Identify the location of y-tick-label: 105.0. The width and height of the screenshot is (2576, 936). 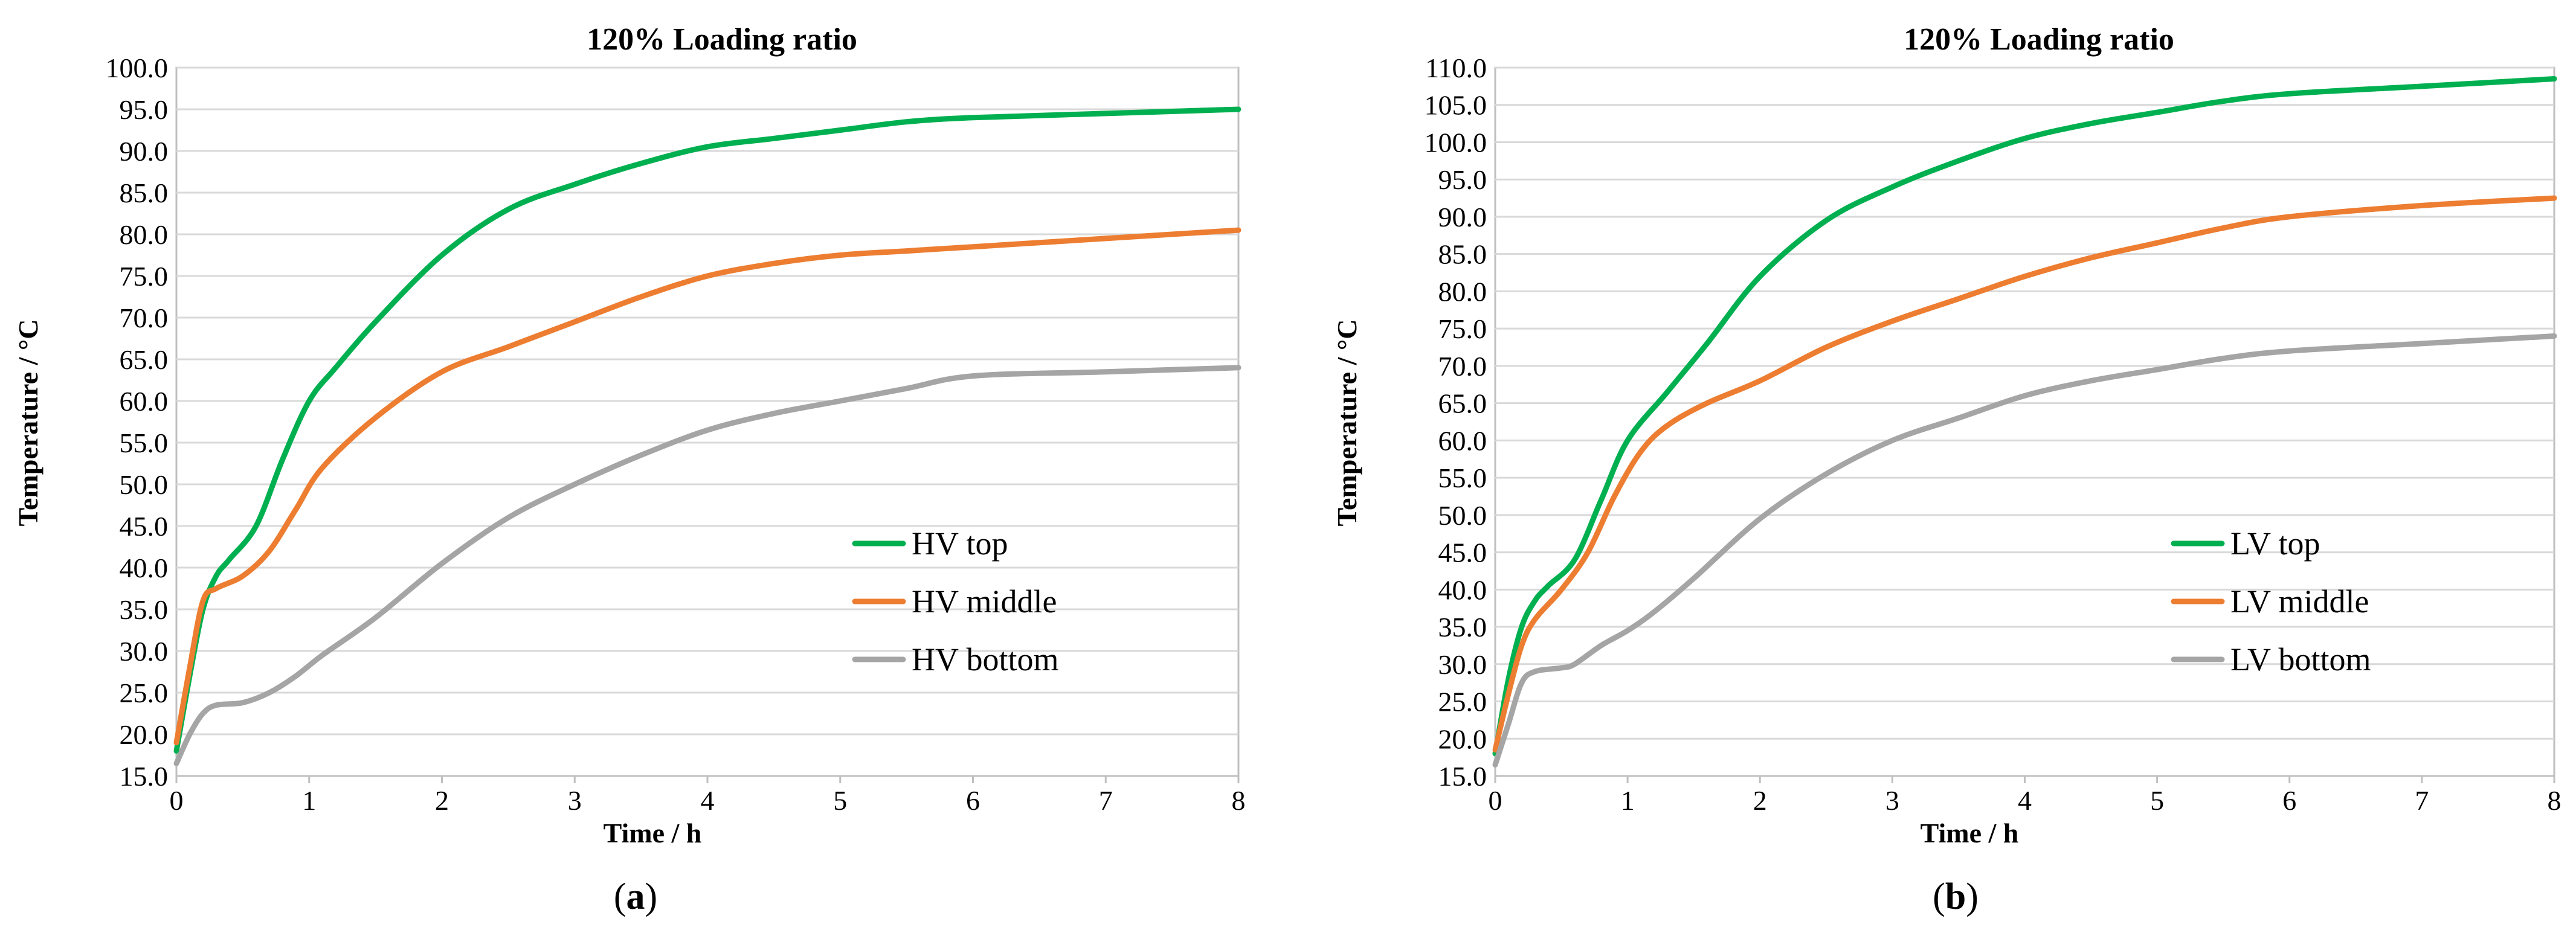
(1456, 105).